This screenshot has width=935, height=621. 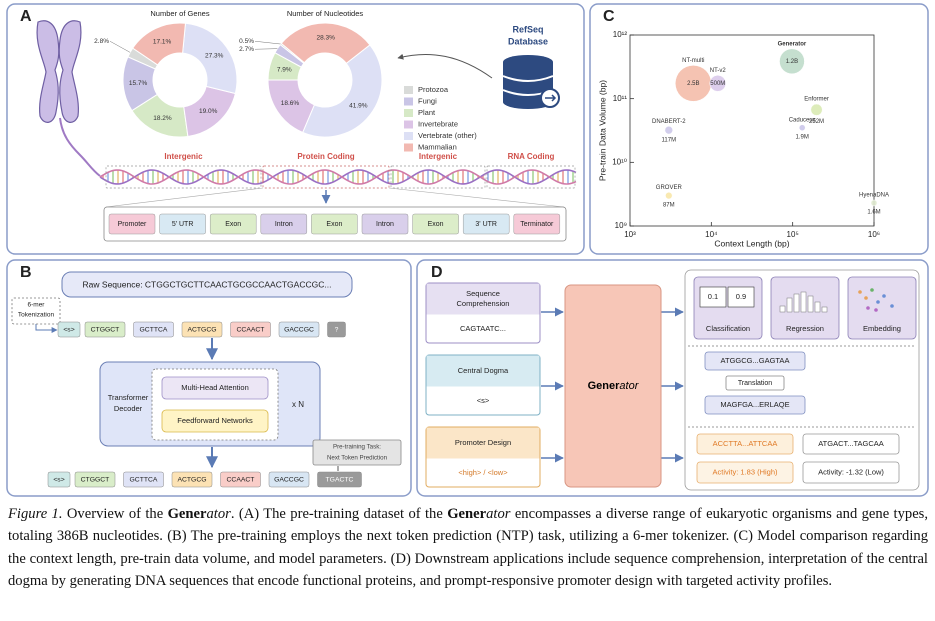 What do you see at coordinates (816, 122) in the screenshot?
I see `size-label: 252M` at bounding box center [816, 122].